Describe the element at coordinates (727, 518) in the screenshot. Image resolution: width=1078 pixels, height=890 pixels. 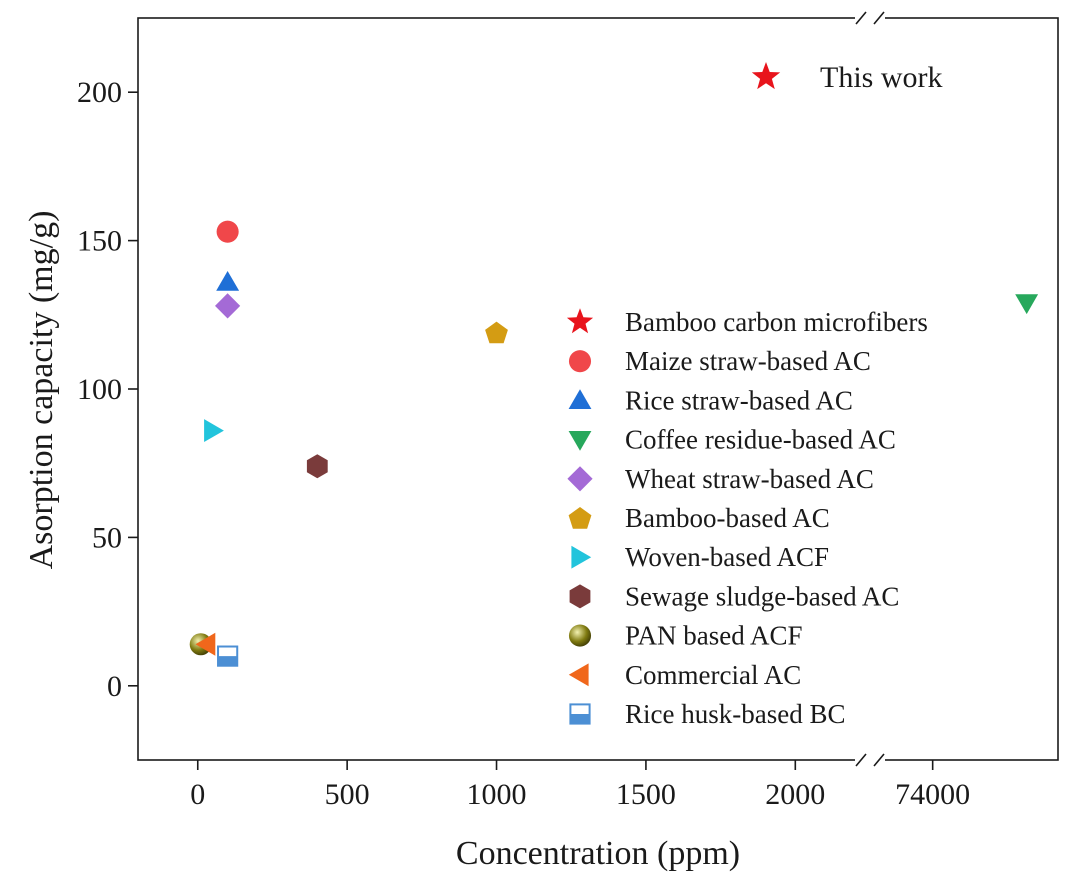
I see `legend-label: Bamboo-based AC` at that location.